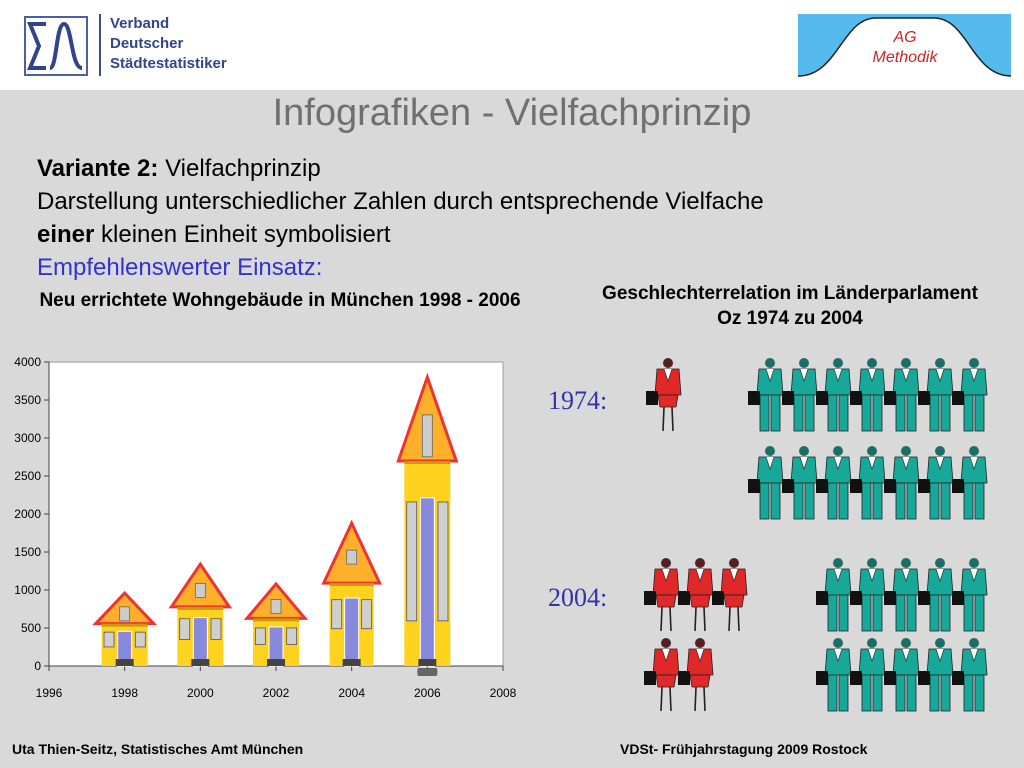 This screenshot has height=768, width=1024. I want to click on vds-sigma-logo-icon, so click(56, 46).